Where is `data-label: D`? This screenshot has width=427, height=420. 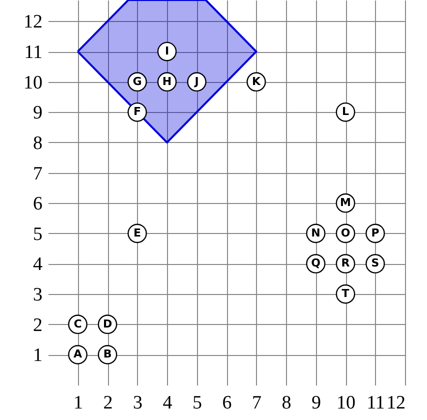
data-label: D is located at coordinates (107, 323).